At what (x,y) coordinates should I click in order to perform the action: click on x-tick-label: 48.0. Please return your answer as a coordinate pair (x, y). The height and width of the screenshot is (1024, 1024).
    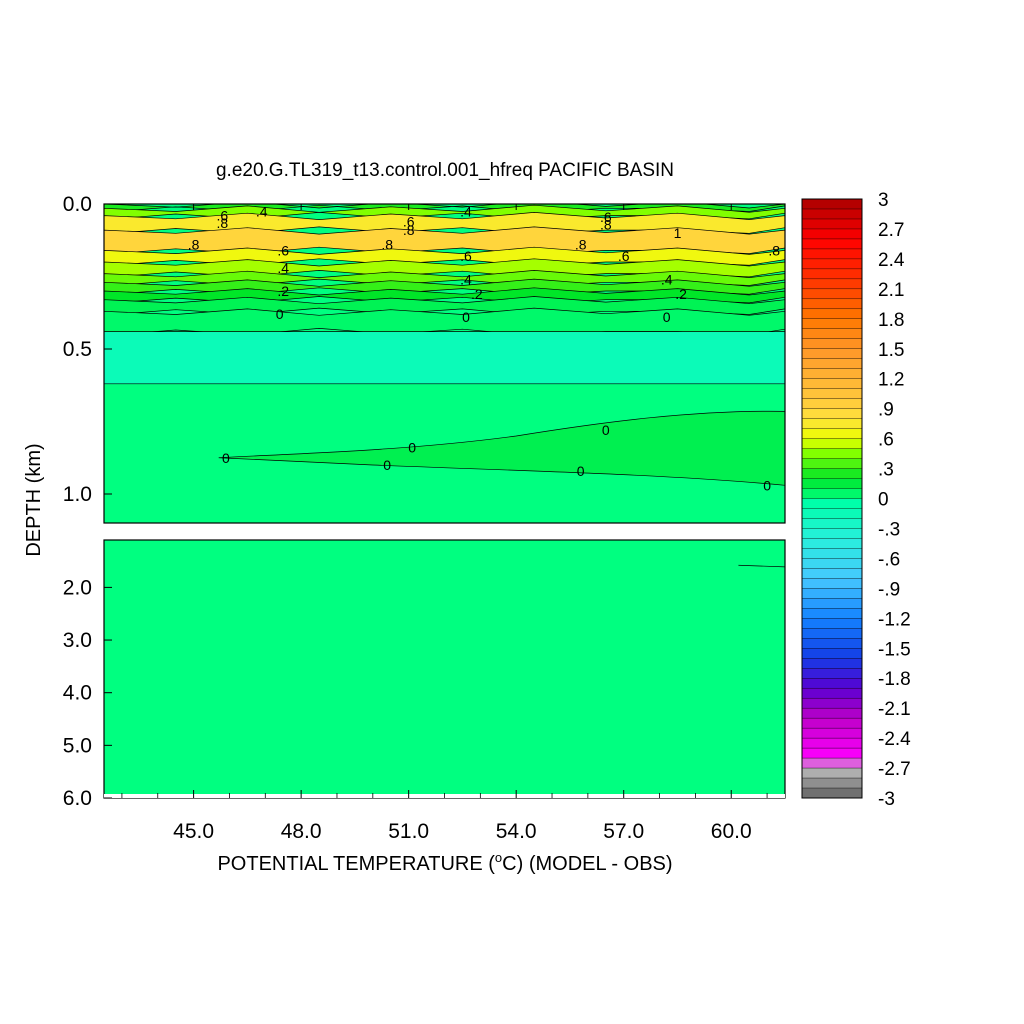
    Looking at the image, I should click on (301, 831).